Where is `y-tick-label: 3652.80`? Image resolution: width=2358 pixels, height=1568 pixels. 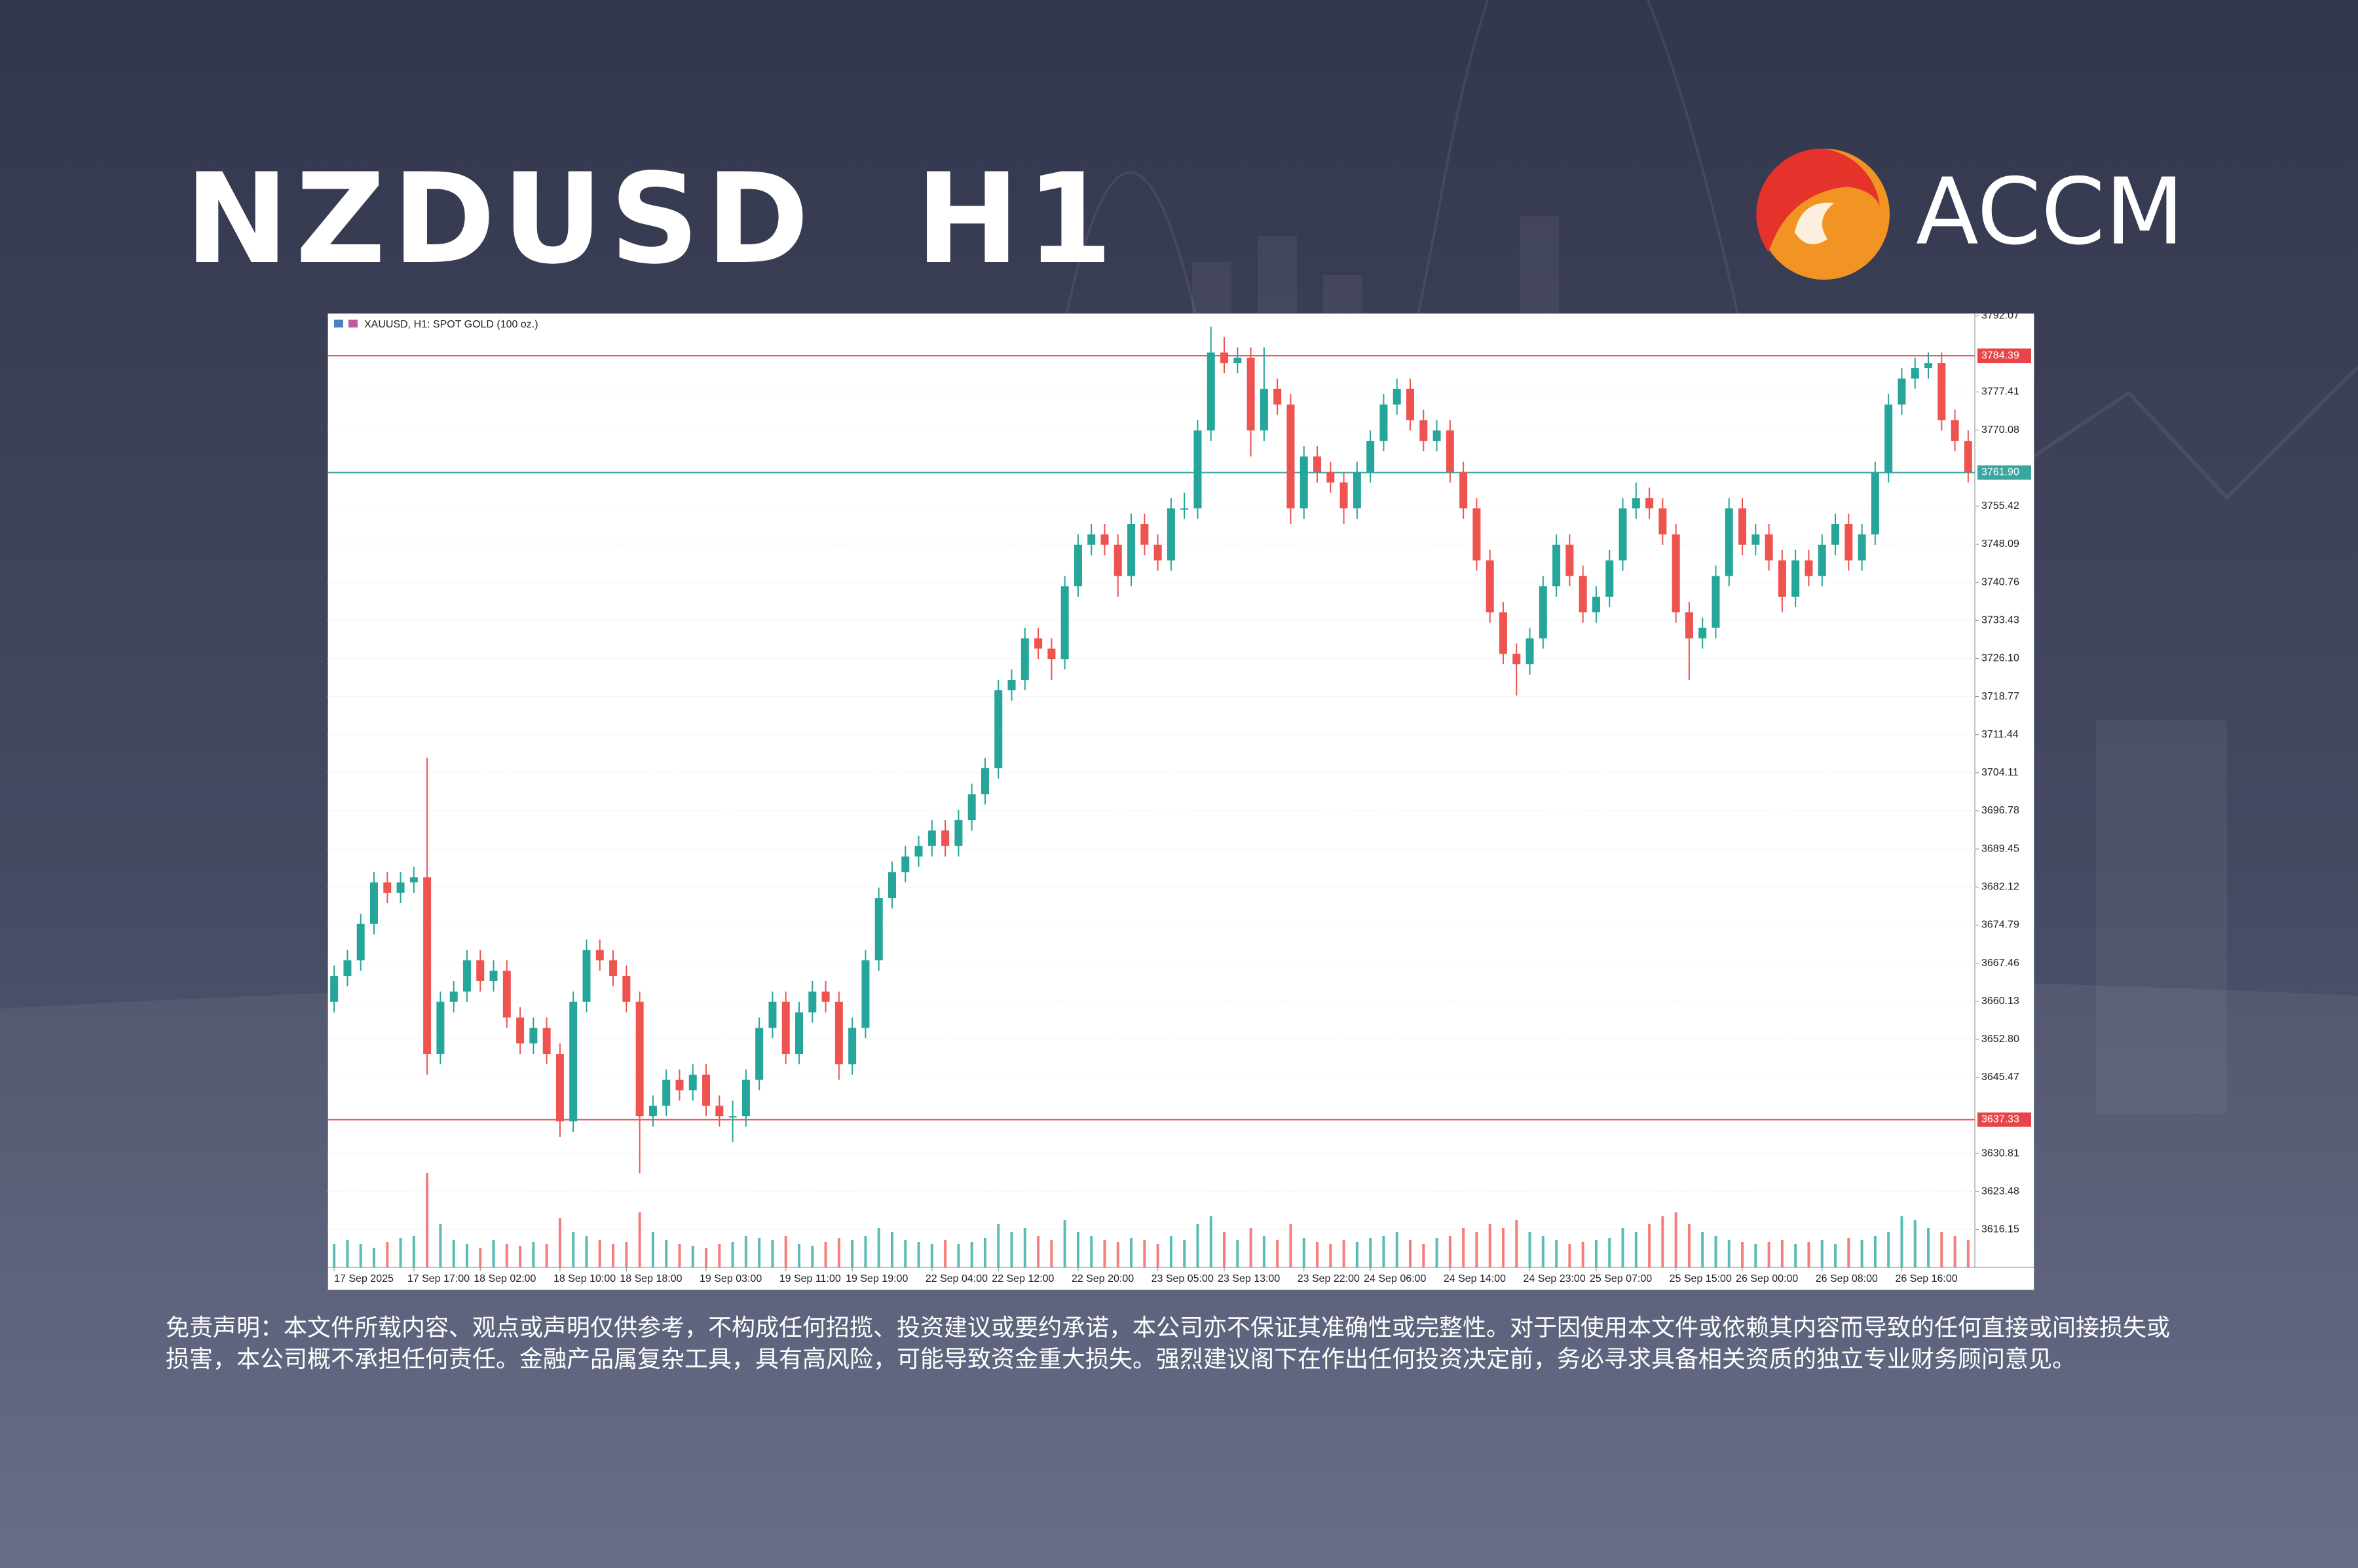
y-tick-label: 3652.80 is located at coordinates (2000, 1039).